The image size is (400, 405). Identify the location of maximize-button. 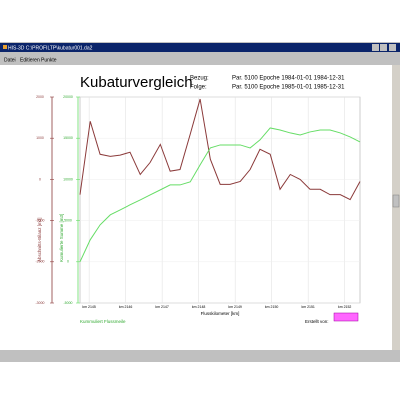
(383, 47).